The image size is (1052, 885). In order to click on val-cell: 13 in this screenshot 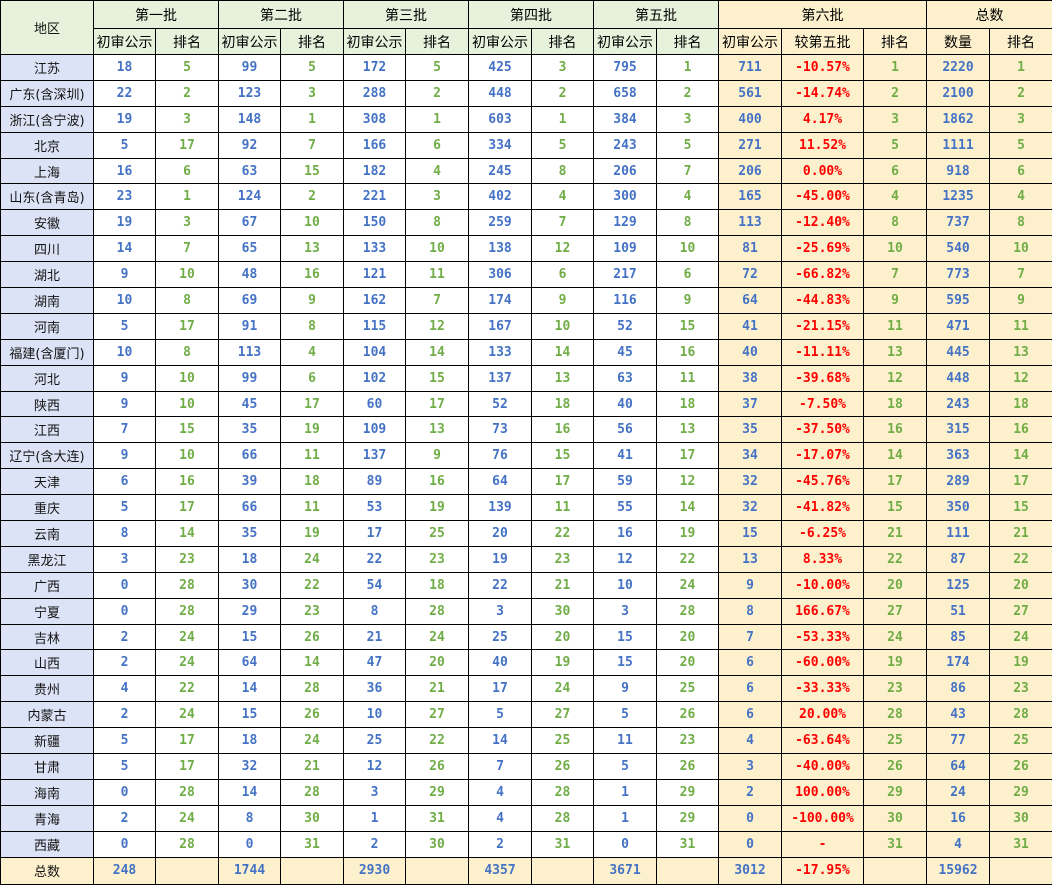, I will do `click(750, 559)`.